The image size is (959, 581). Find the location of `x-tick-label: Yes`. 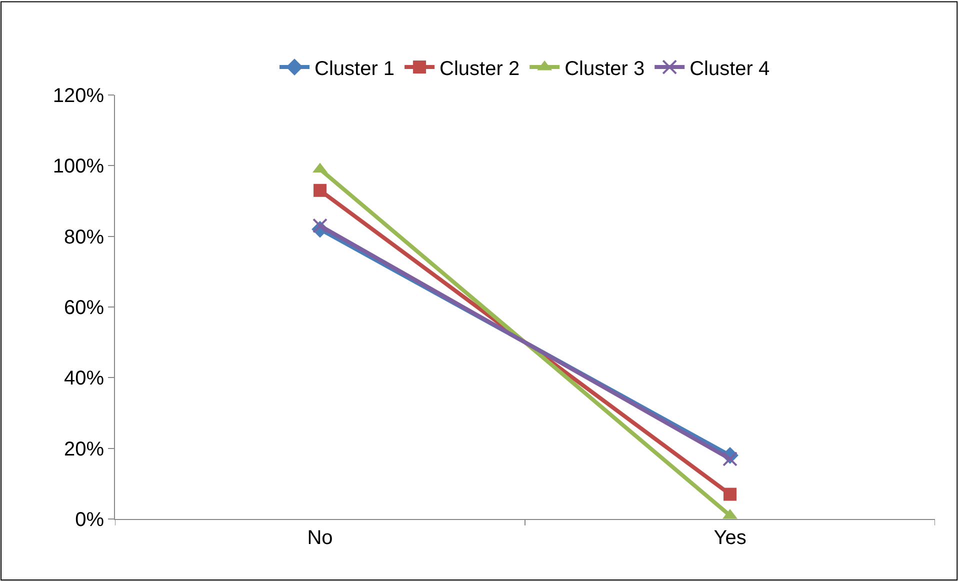

x-tick-label: Yes is located at coordinates (730, 538).